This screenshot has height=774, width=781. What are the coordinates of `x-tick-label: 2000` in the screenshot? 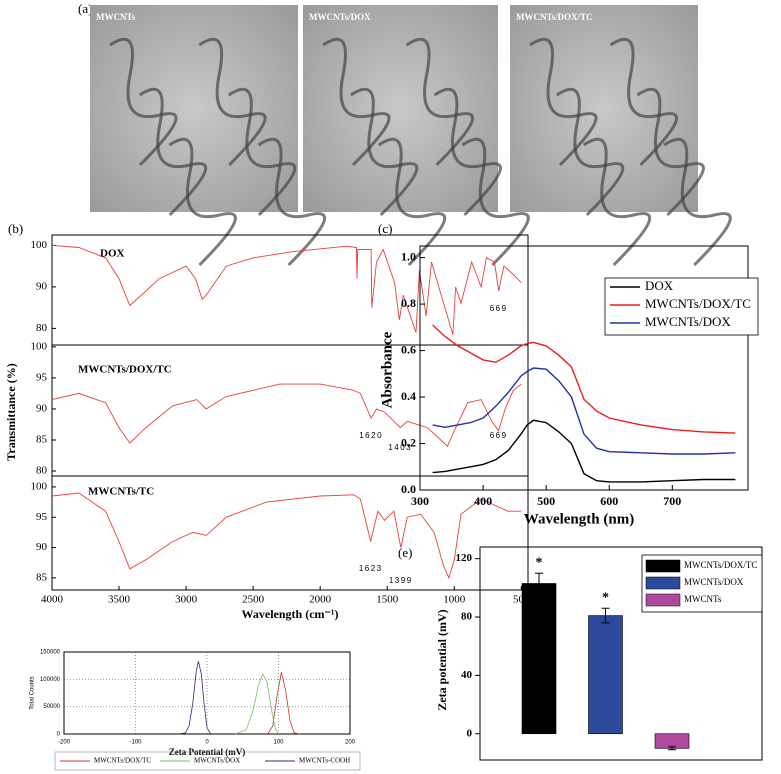 It's located at (320, 600).